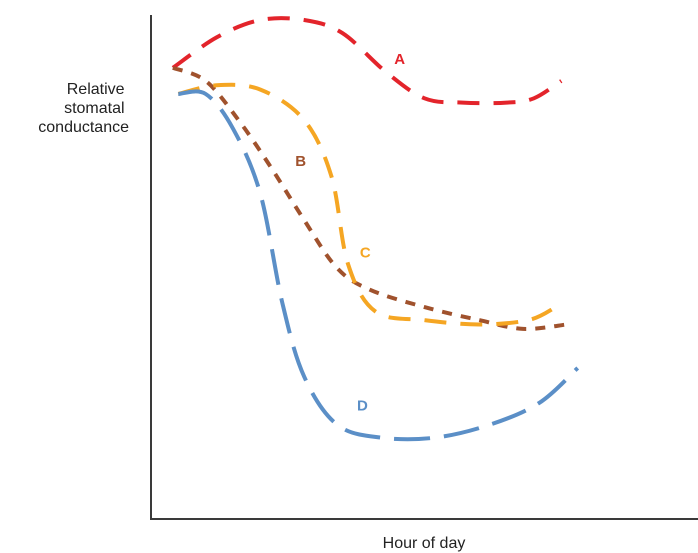  I want to click on series-label-c: C, so click(365, 253).